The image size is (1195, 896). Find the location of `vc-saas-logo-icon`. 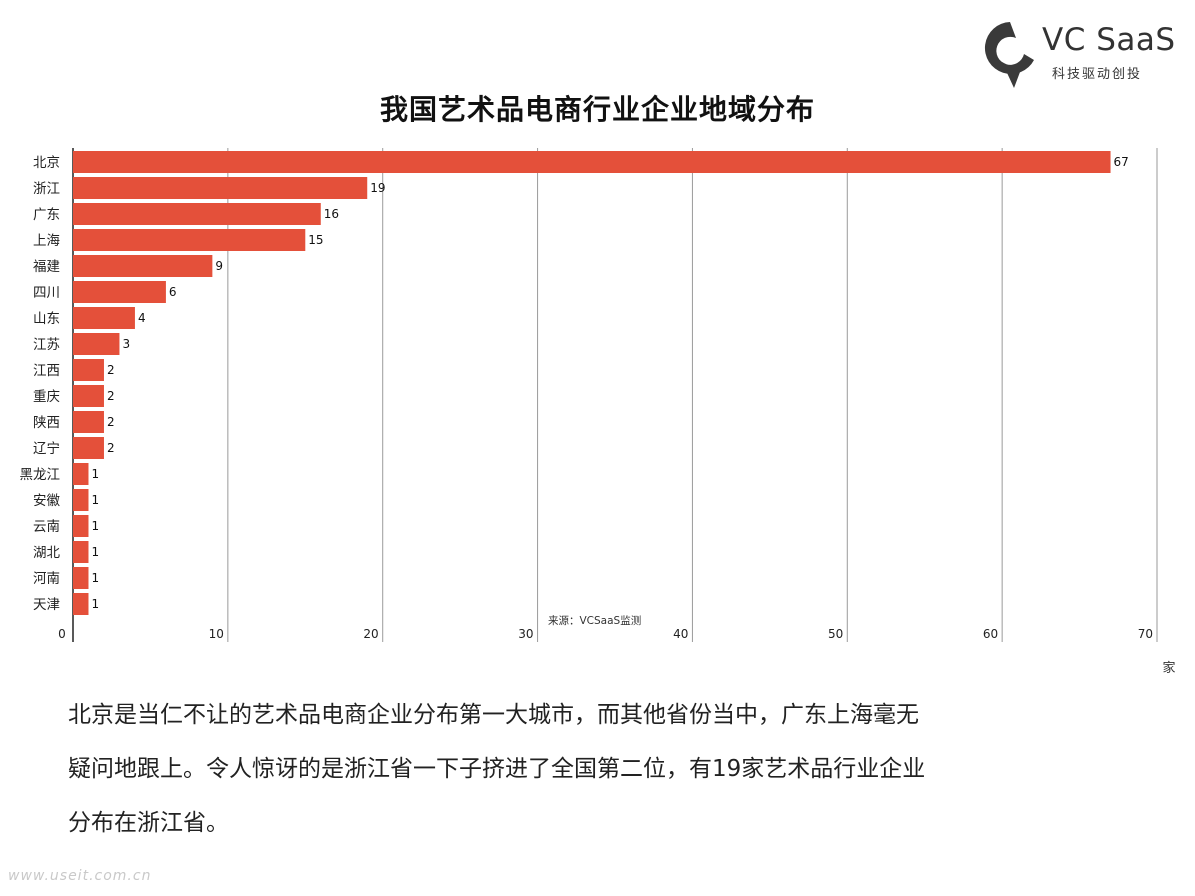

vc-saas-logo-icon is located at coordinates (1009, 55).